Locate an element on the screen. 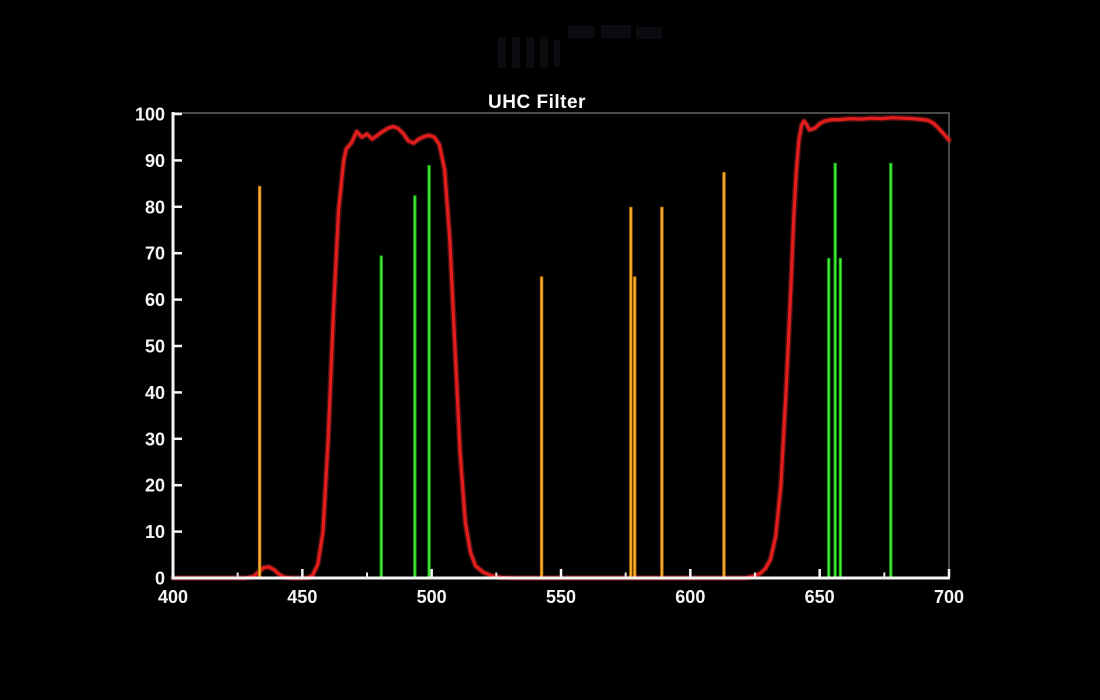 The height and width of the screenshot is (700, 1100). x-tick-label: 650 is located at coordinates (820, 597).